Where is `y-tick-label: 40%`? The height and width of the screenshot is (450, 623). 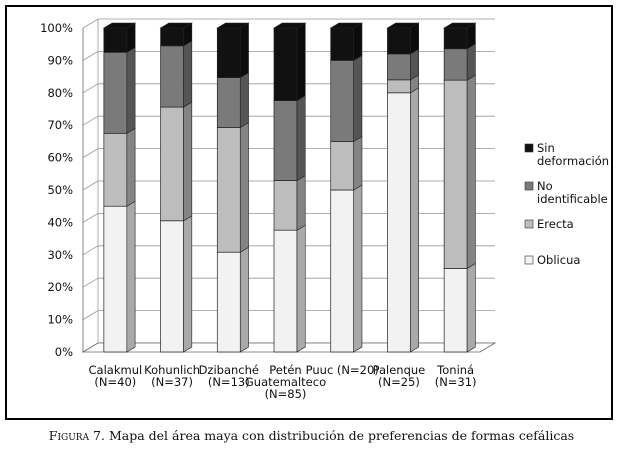
y-tick-label: 40% is located at coordinates (60, 222).